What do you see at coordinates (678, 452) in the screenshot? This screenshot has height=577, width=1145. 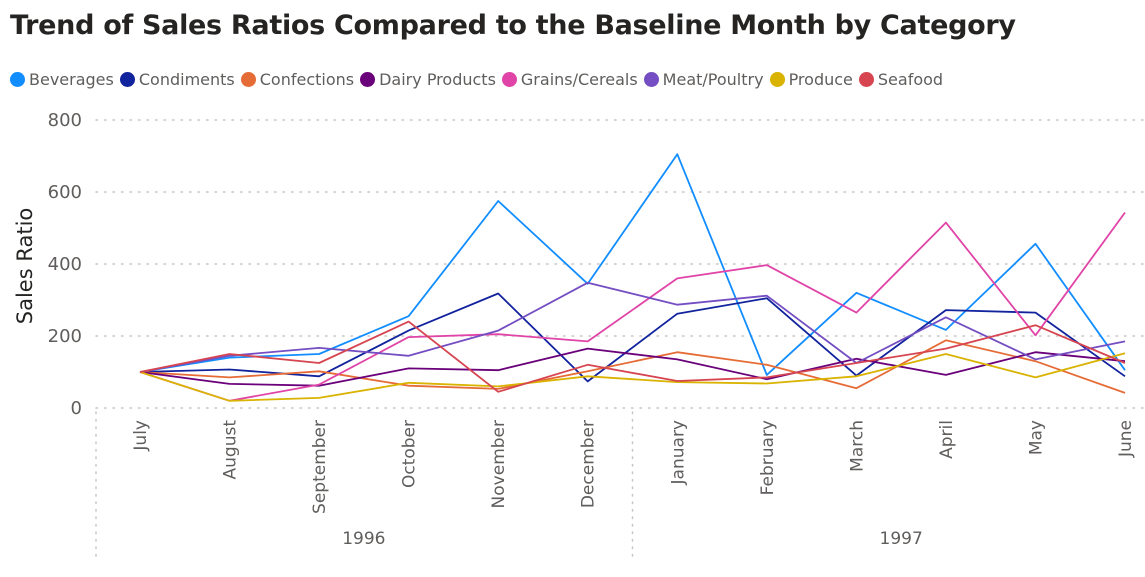 I see `x-tick-label: January` at bounding box center [678, 452].